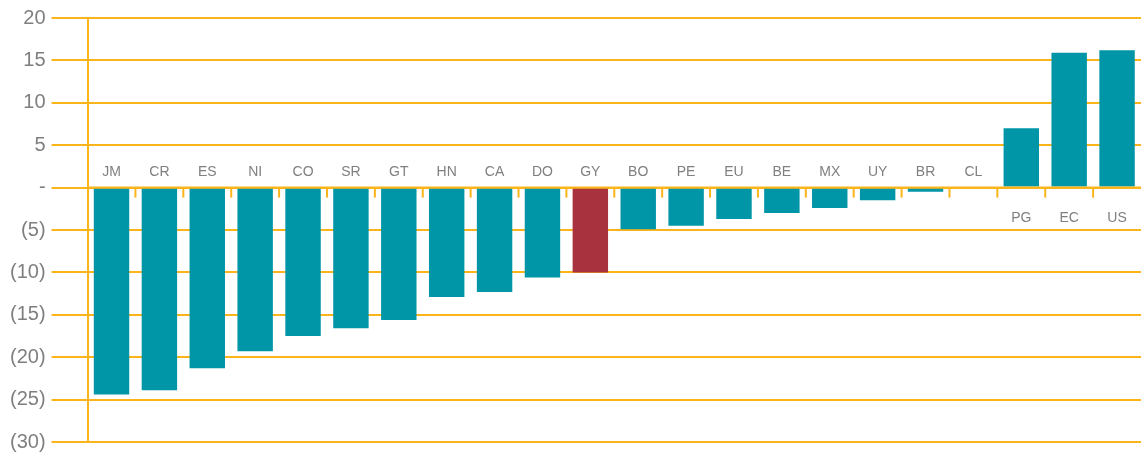  What do you see at coordinates (159, 171) in the screenshot?
I see `x-tick-label: CR` at bounding box center [159, 171].